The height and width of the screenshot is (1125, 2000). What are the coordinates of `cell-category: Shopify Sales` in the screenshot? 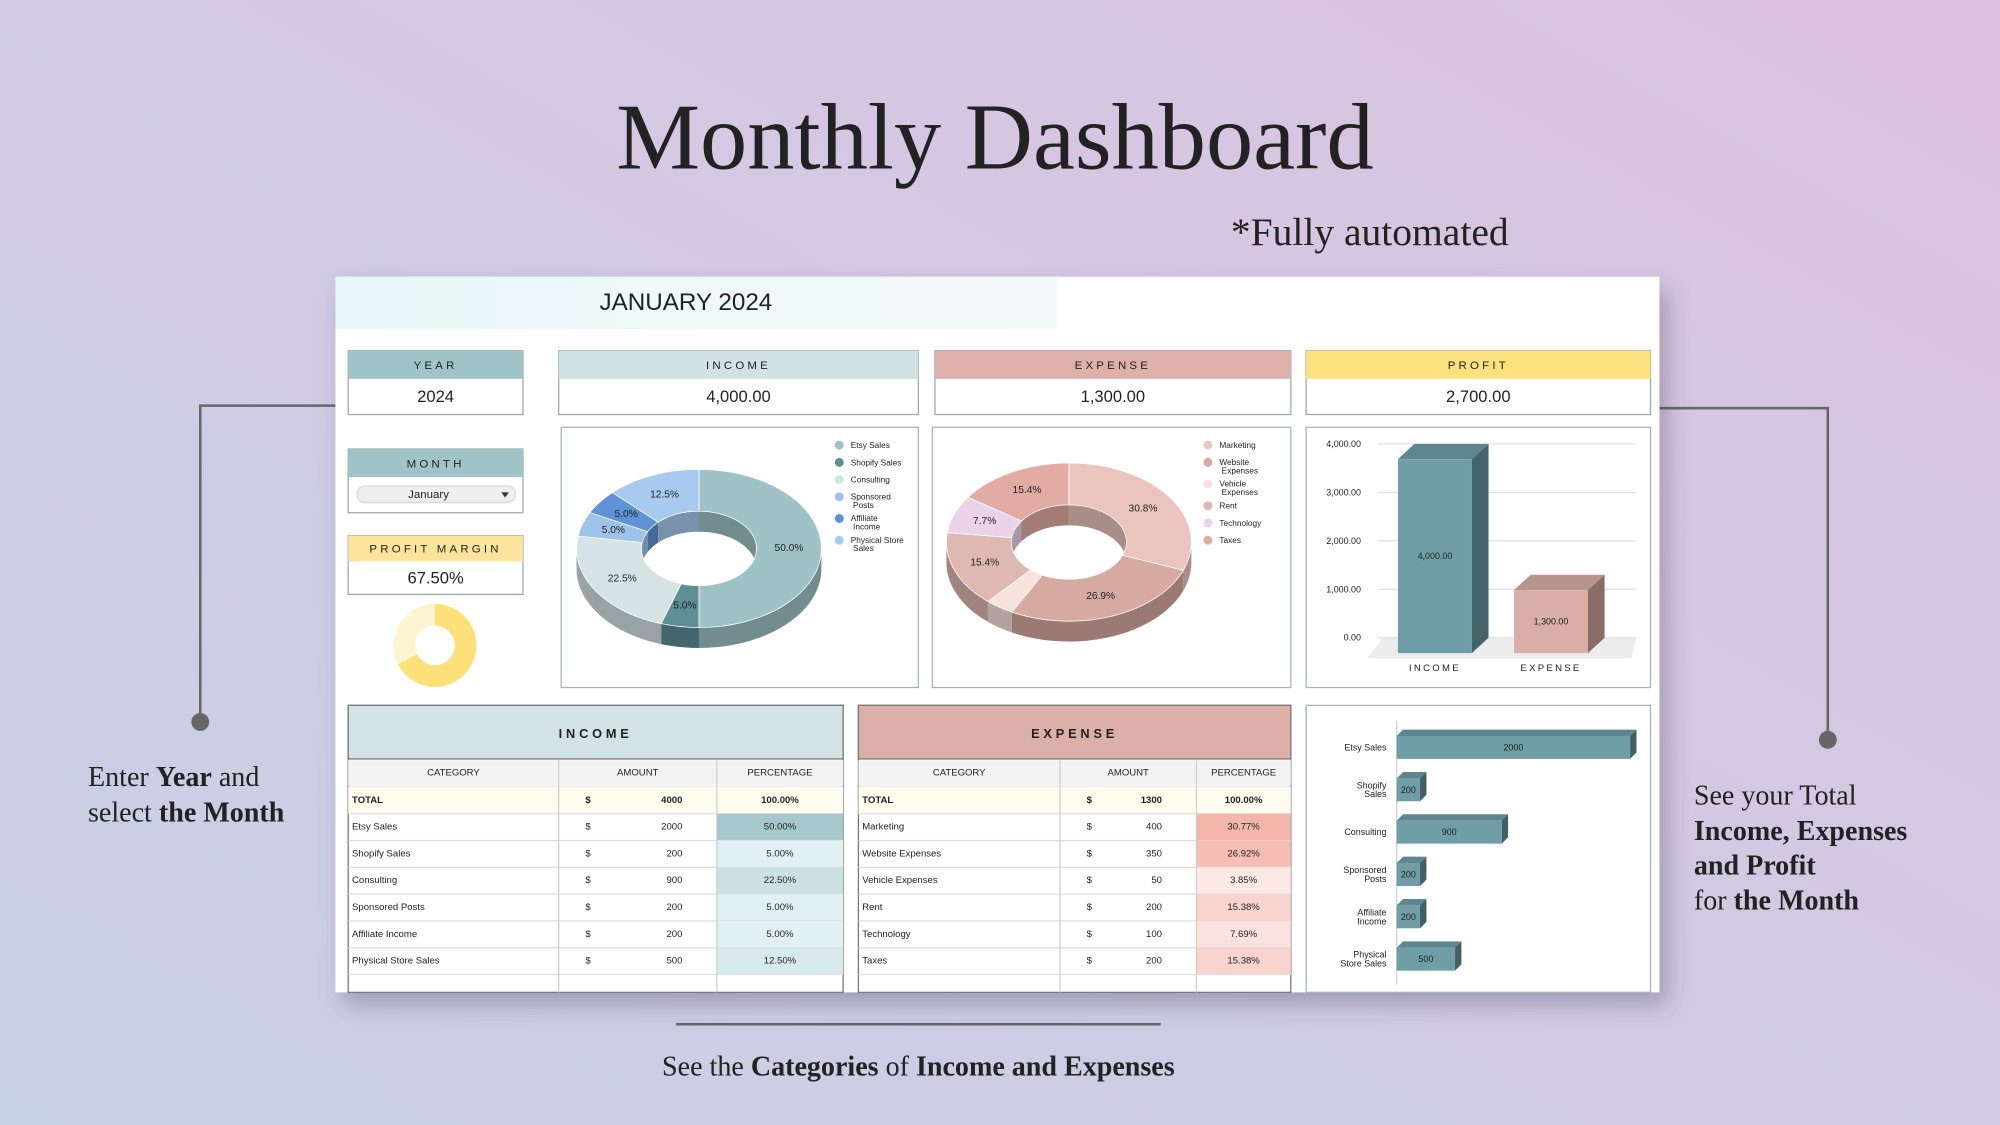 It's located at (381, 853).